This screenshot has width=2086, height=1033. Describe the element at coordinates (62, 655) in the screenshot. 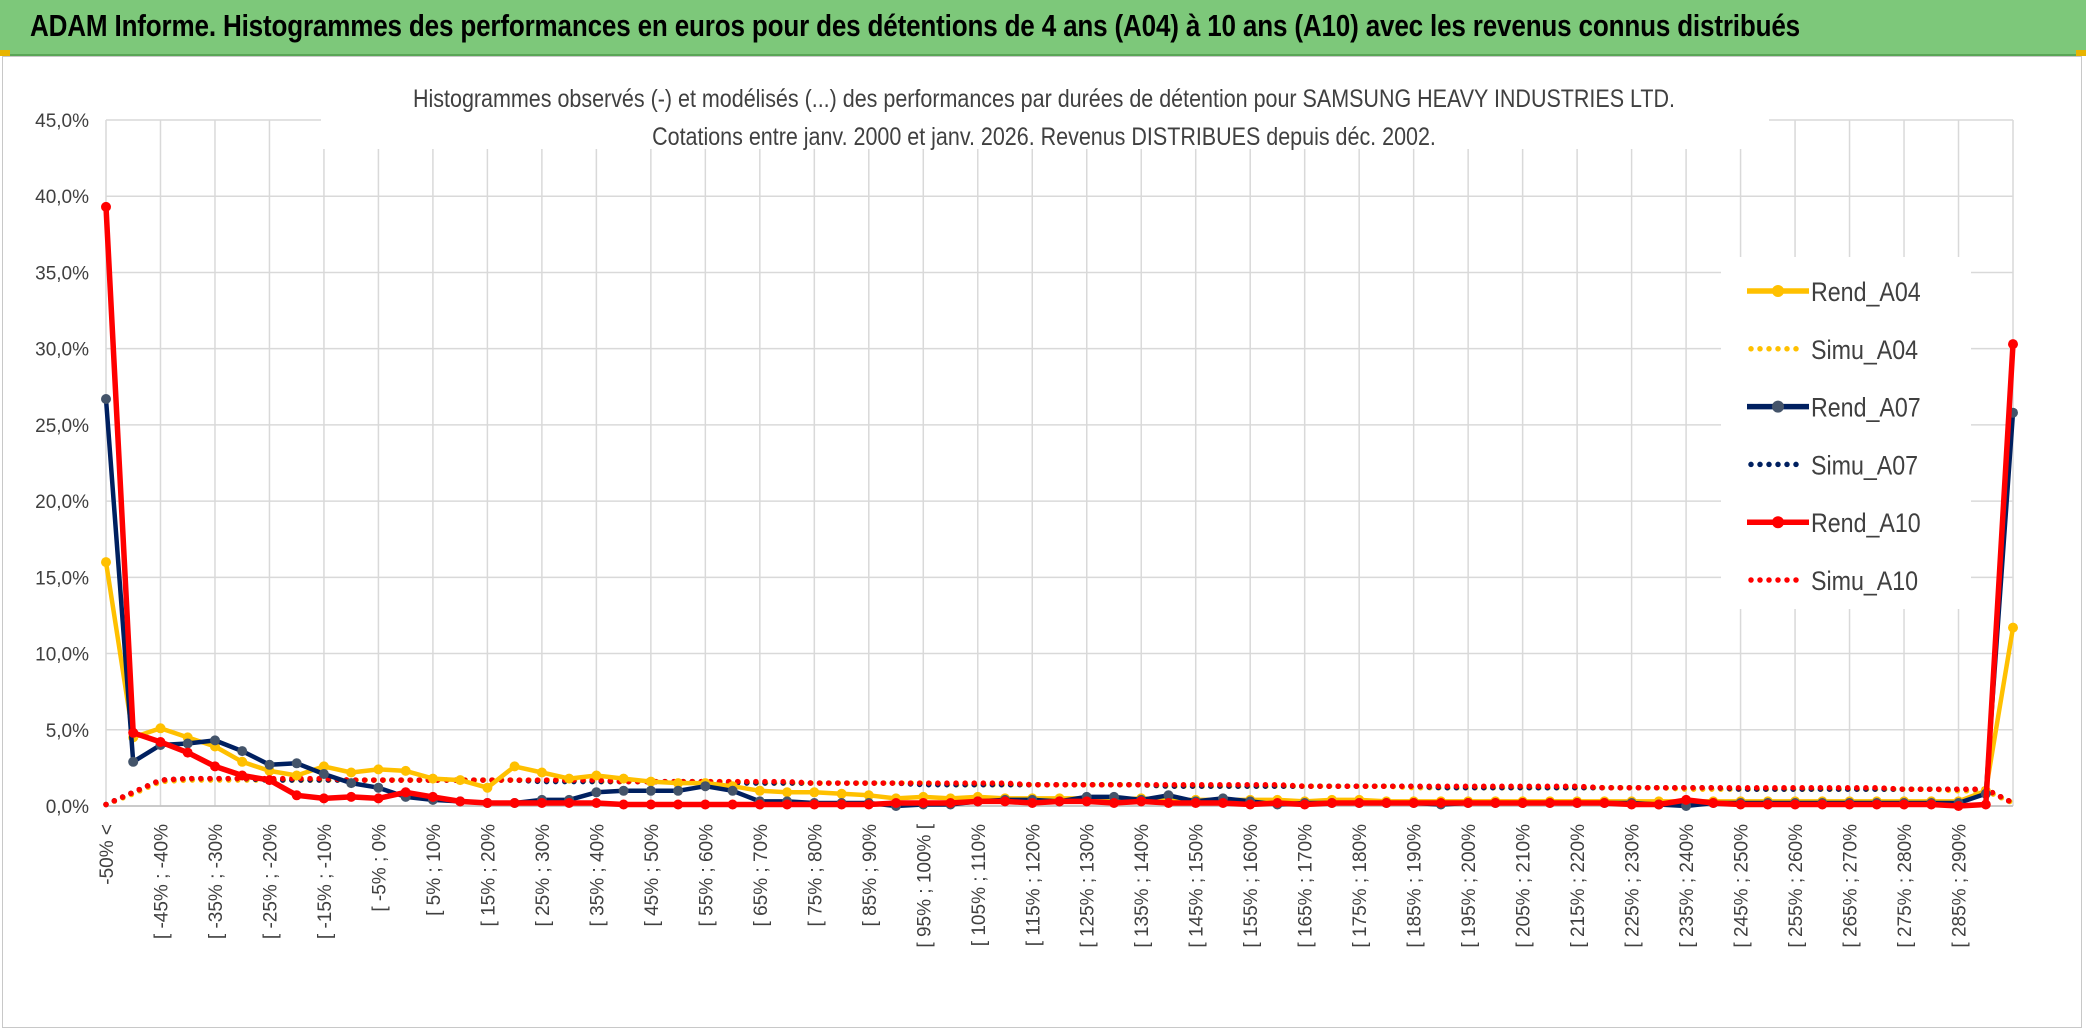

I see `y-tick-label: 10,0%` at that location.